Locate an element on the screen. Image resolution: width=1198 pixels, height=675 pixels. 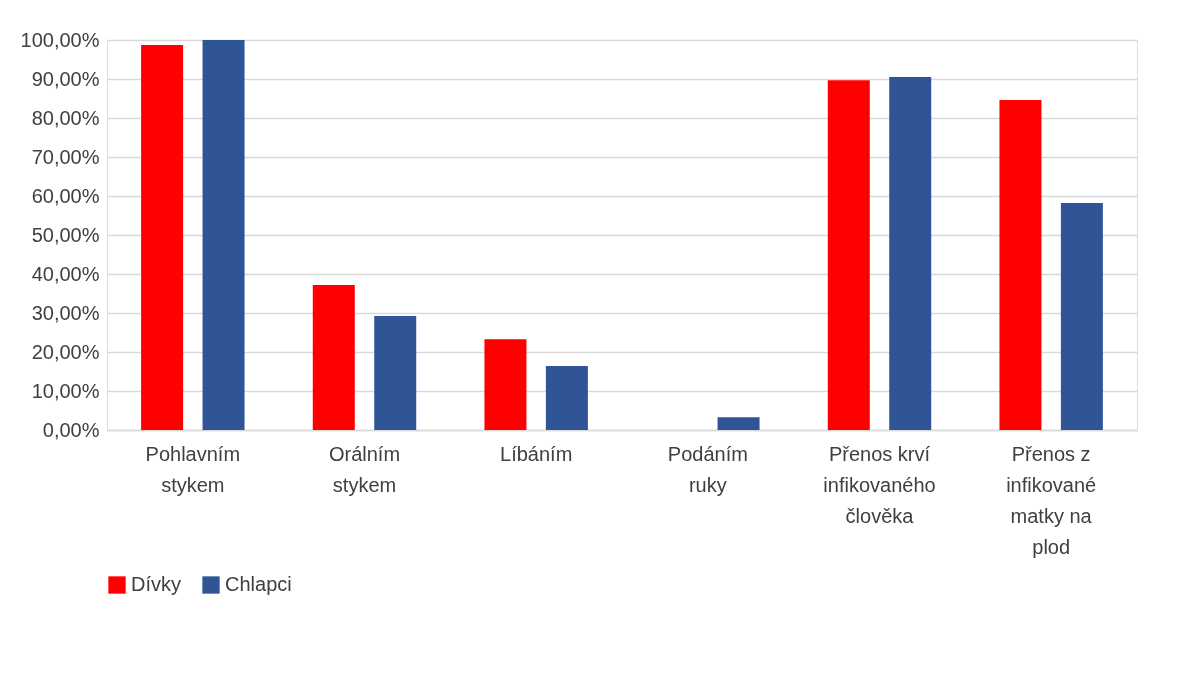
y-tick-label: 10,00% is located at coordinates (65, 390).